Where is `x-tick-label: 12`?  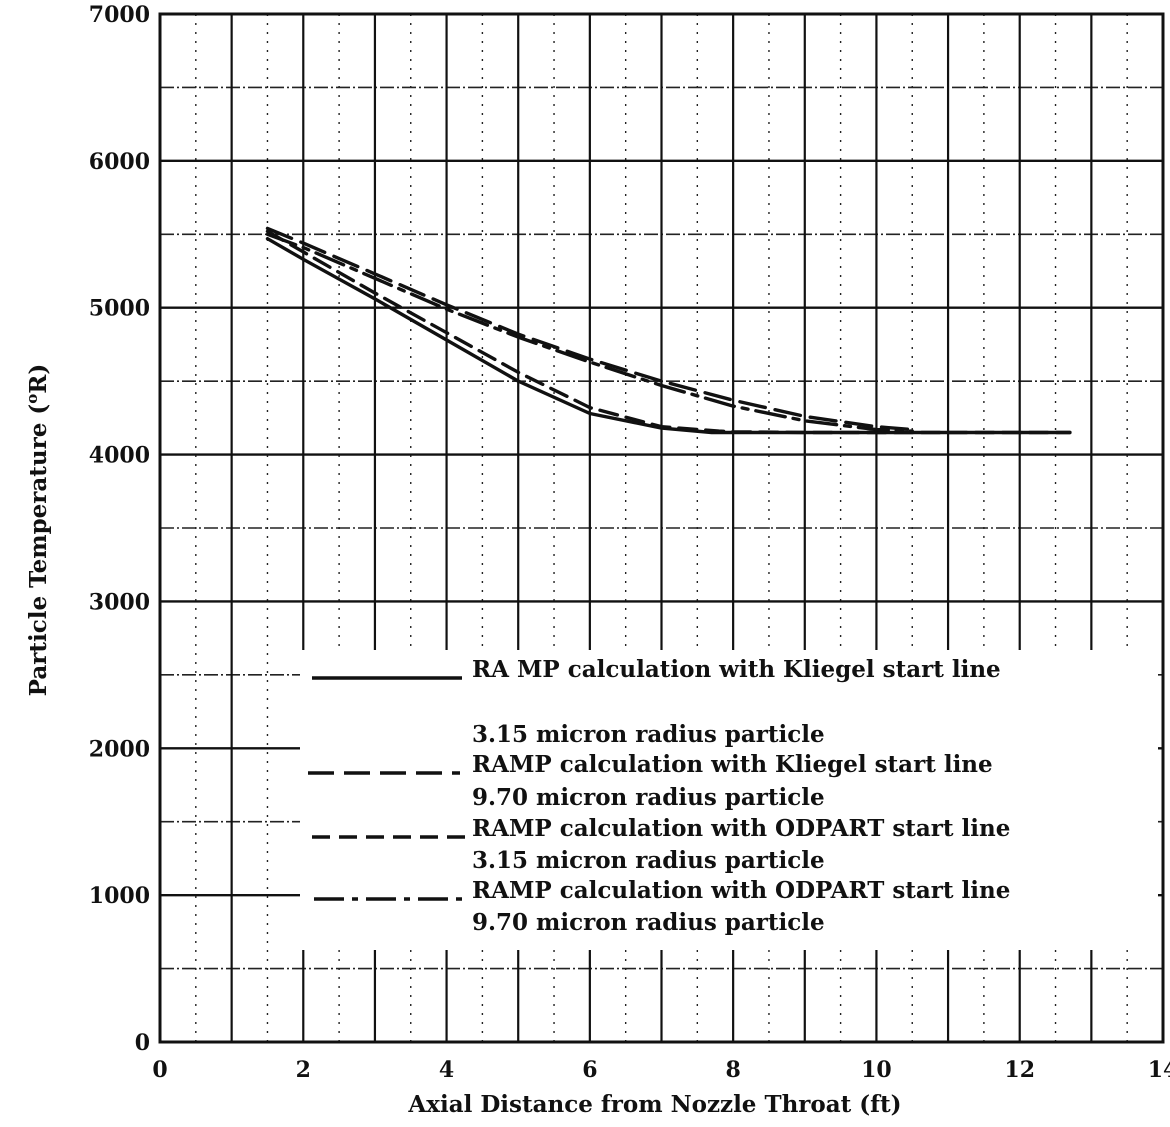 x-tick-label: 12 is located at coordinates (1019, 1070).